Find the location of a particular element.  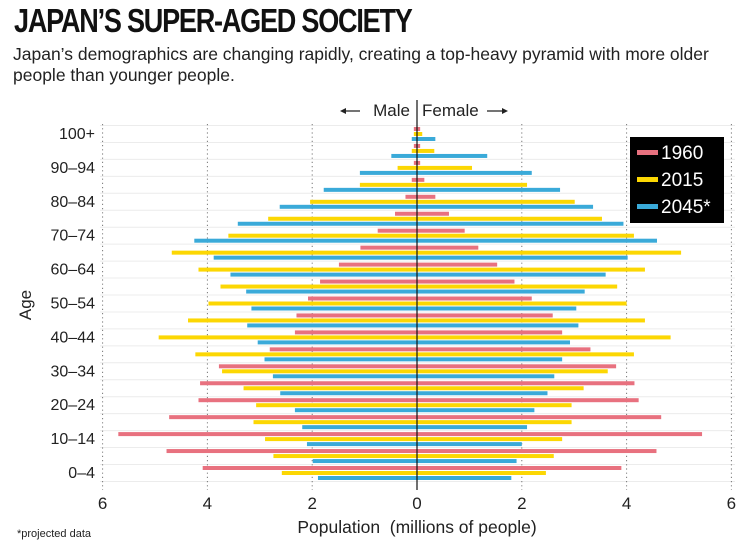

bar-male-2015-100+ is located at coordinates (415, 134).